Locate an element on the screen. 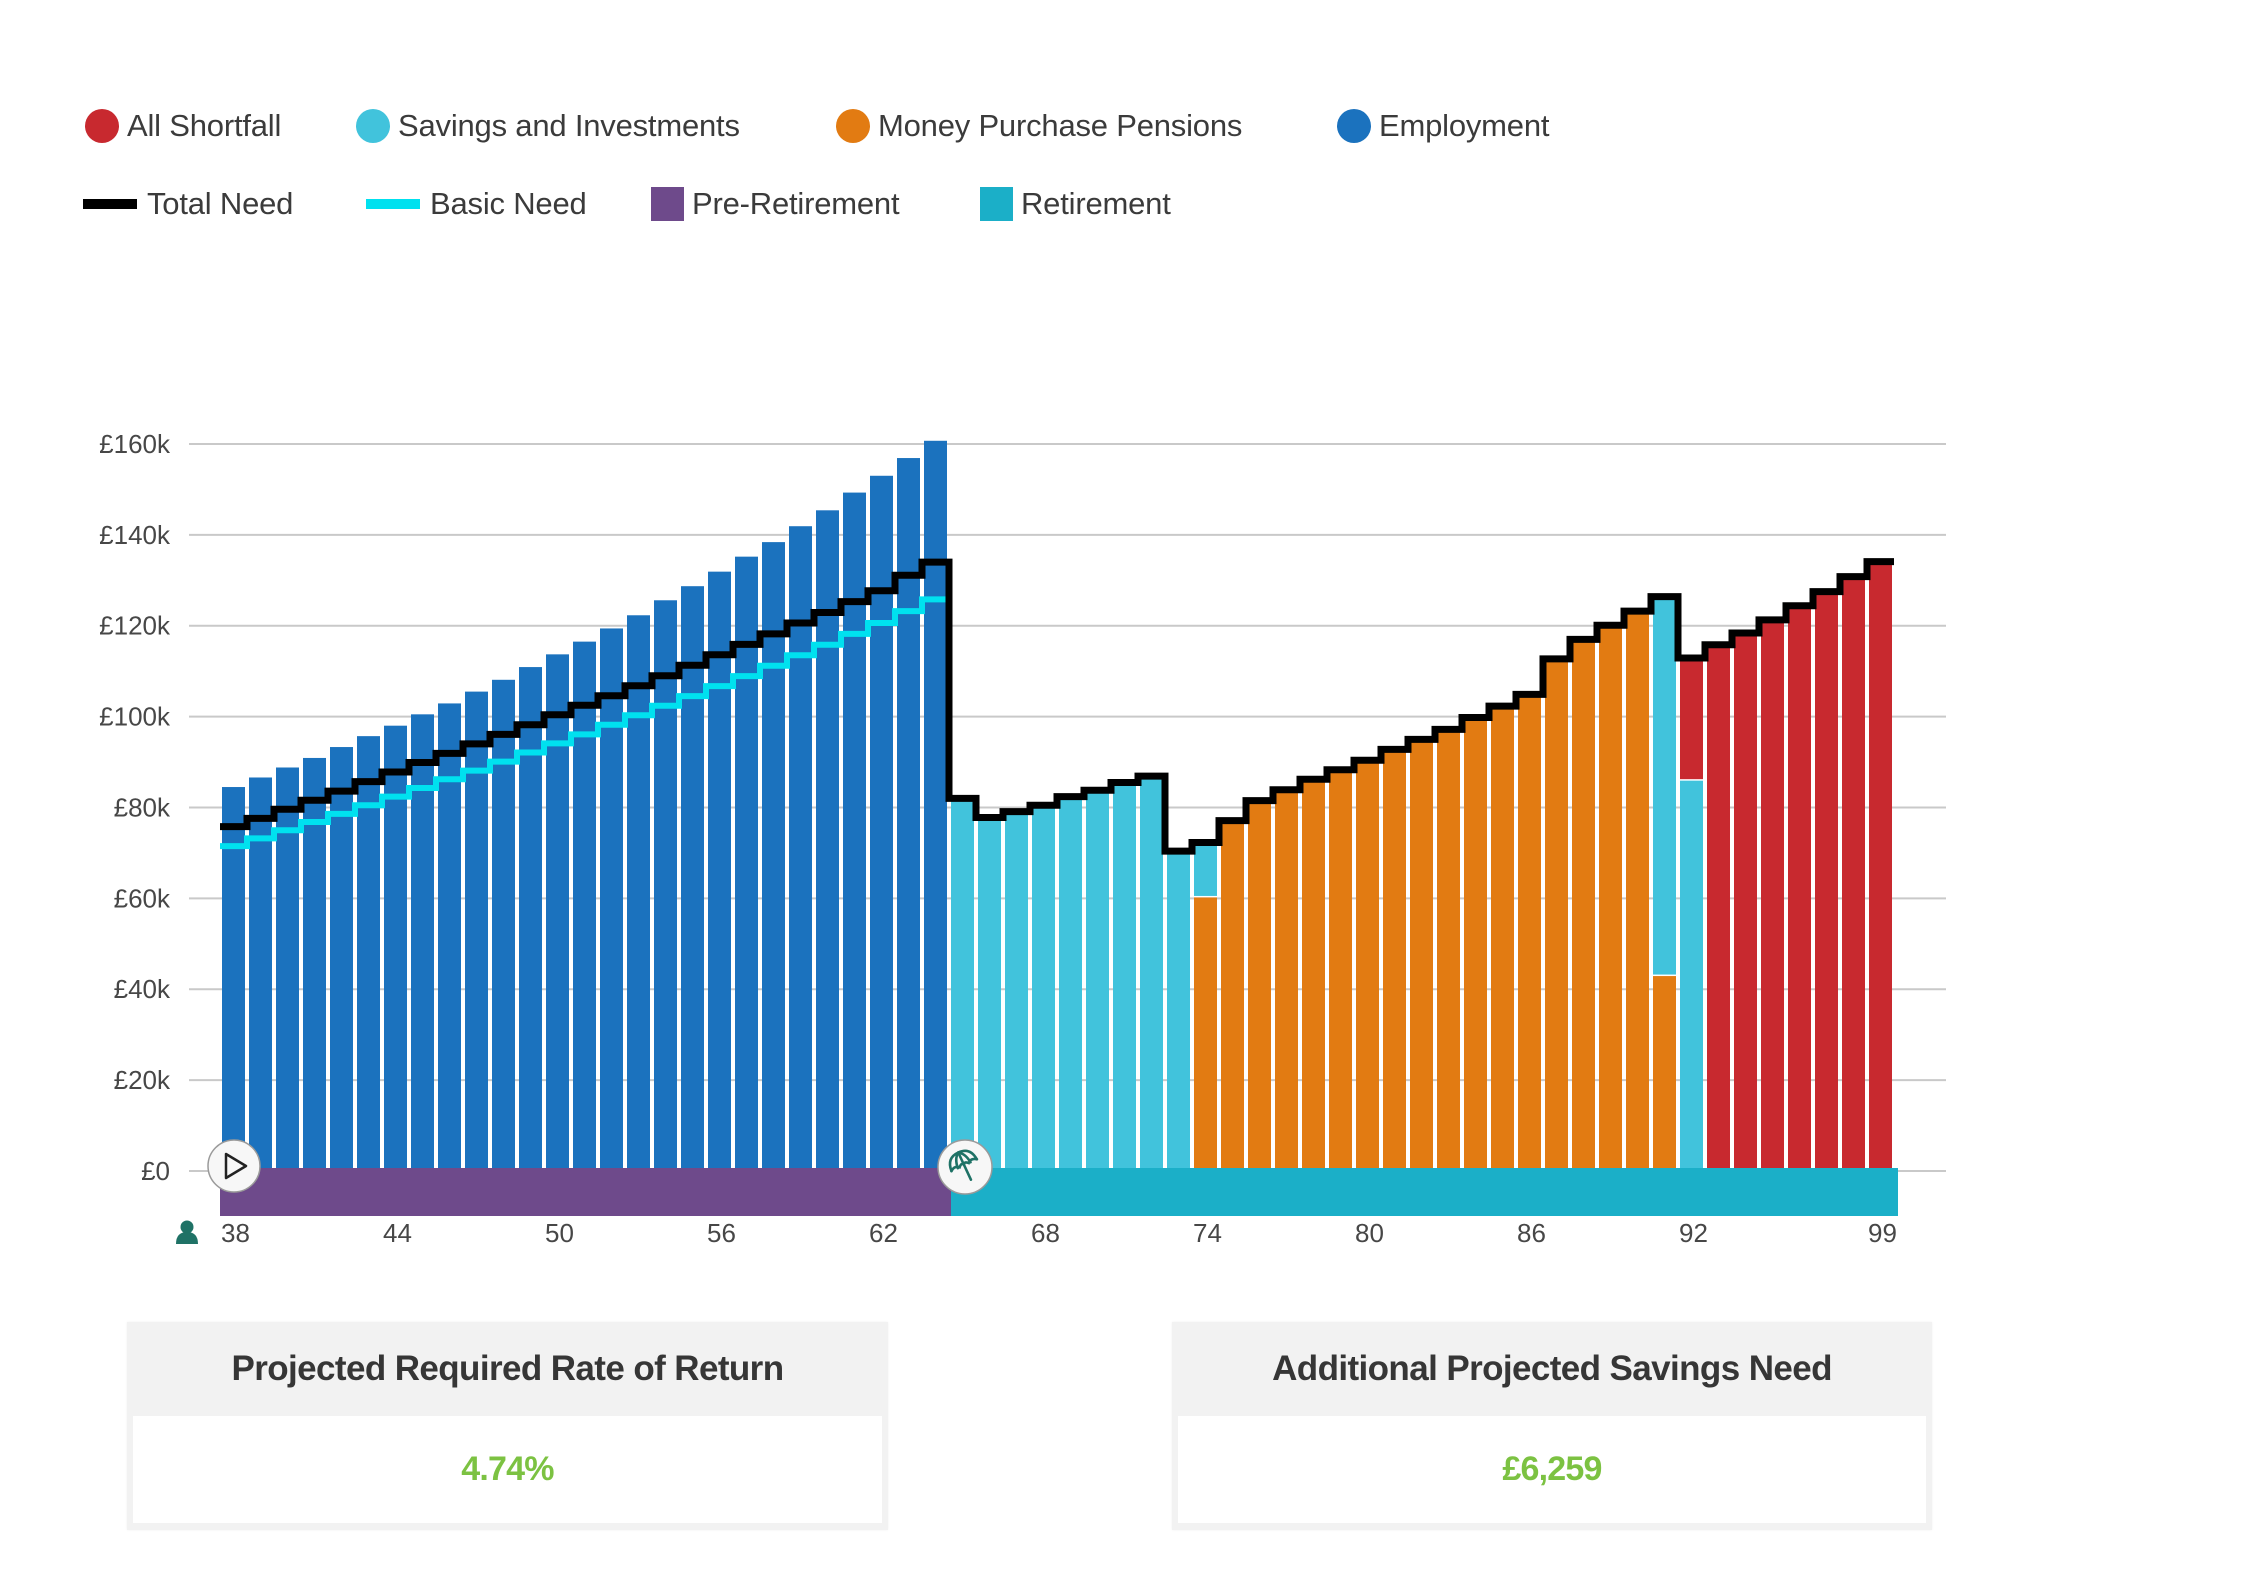 The image size is (2244, 1586). y-tick-label: £120k is located at coordinates (135, 626).